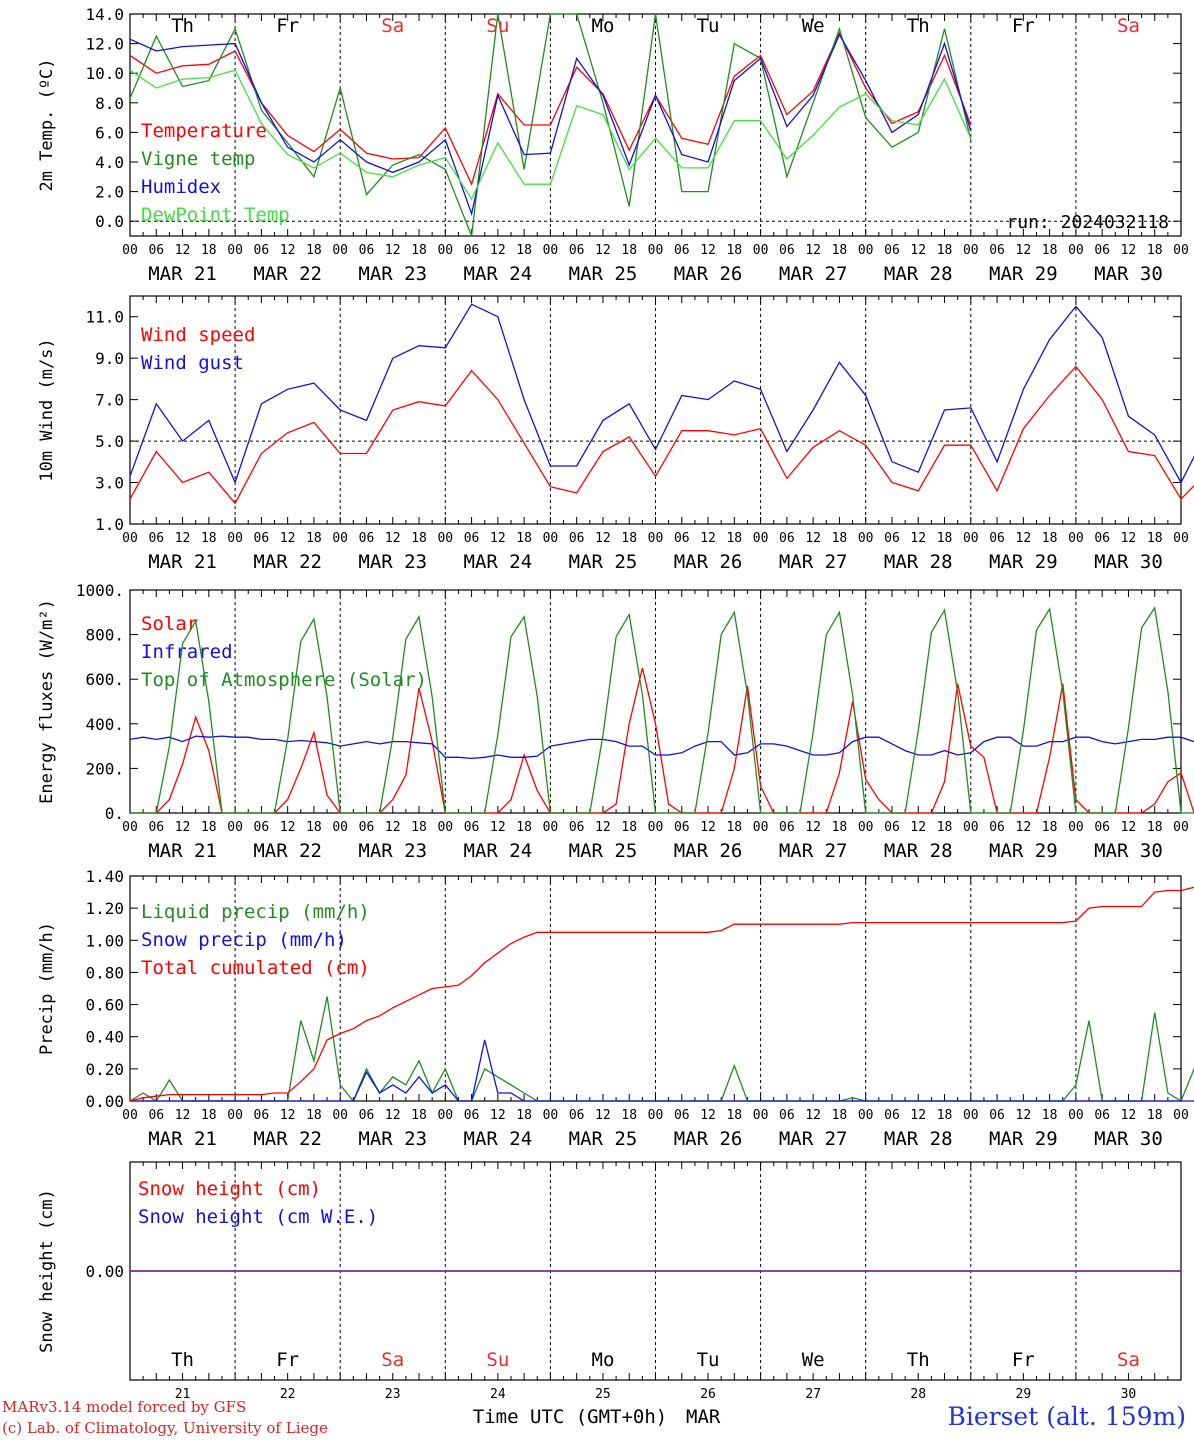  What do you see at coordinates (603, 562) in the screenshot?
I see `x-day-label: MAR 25` at bounding box center [603, 562].